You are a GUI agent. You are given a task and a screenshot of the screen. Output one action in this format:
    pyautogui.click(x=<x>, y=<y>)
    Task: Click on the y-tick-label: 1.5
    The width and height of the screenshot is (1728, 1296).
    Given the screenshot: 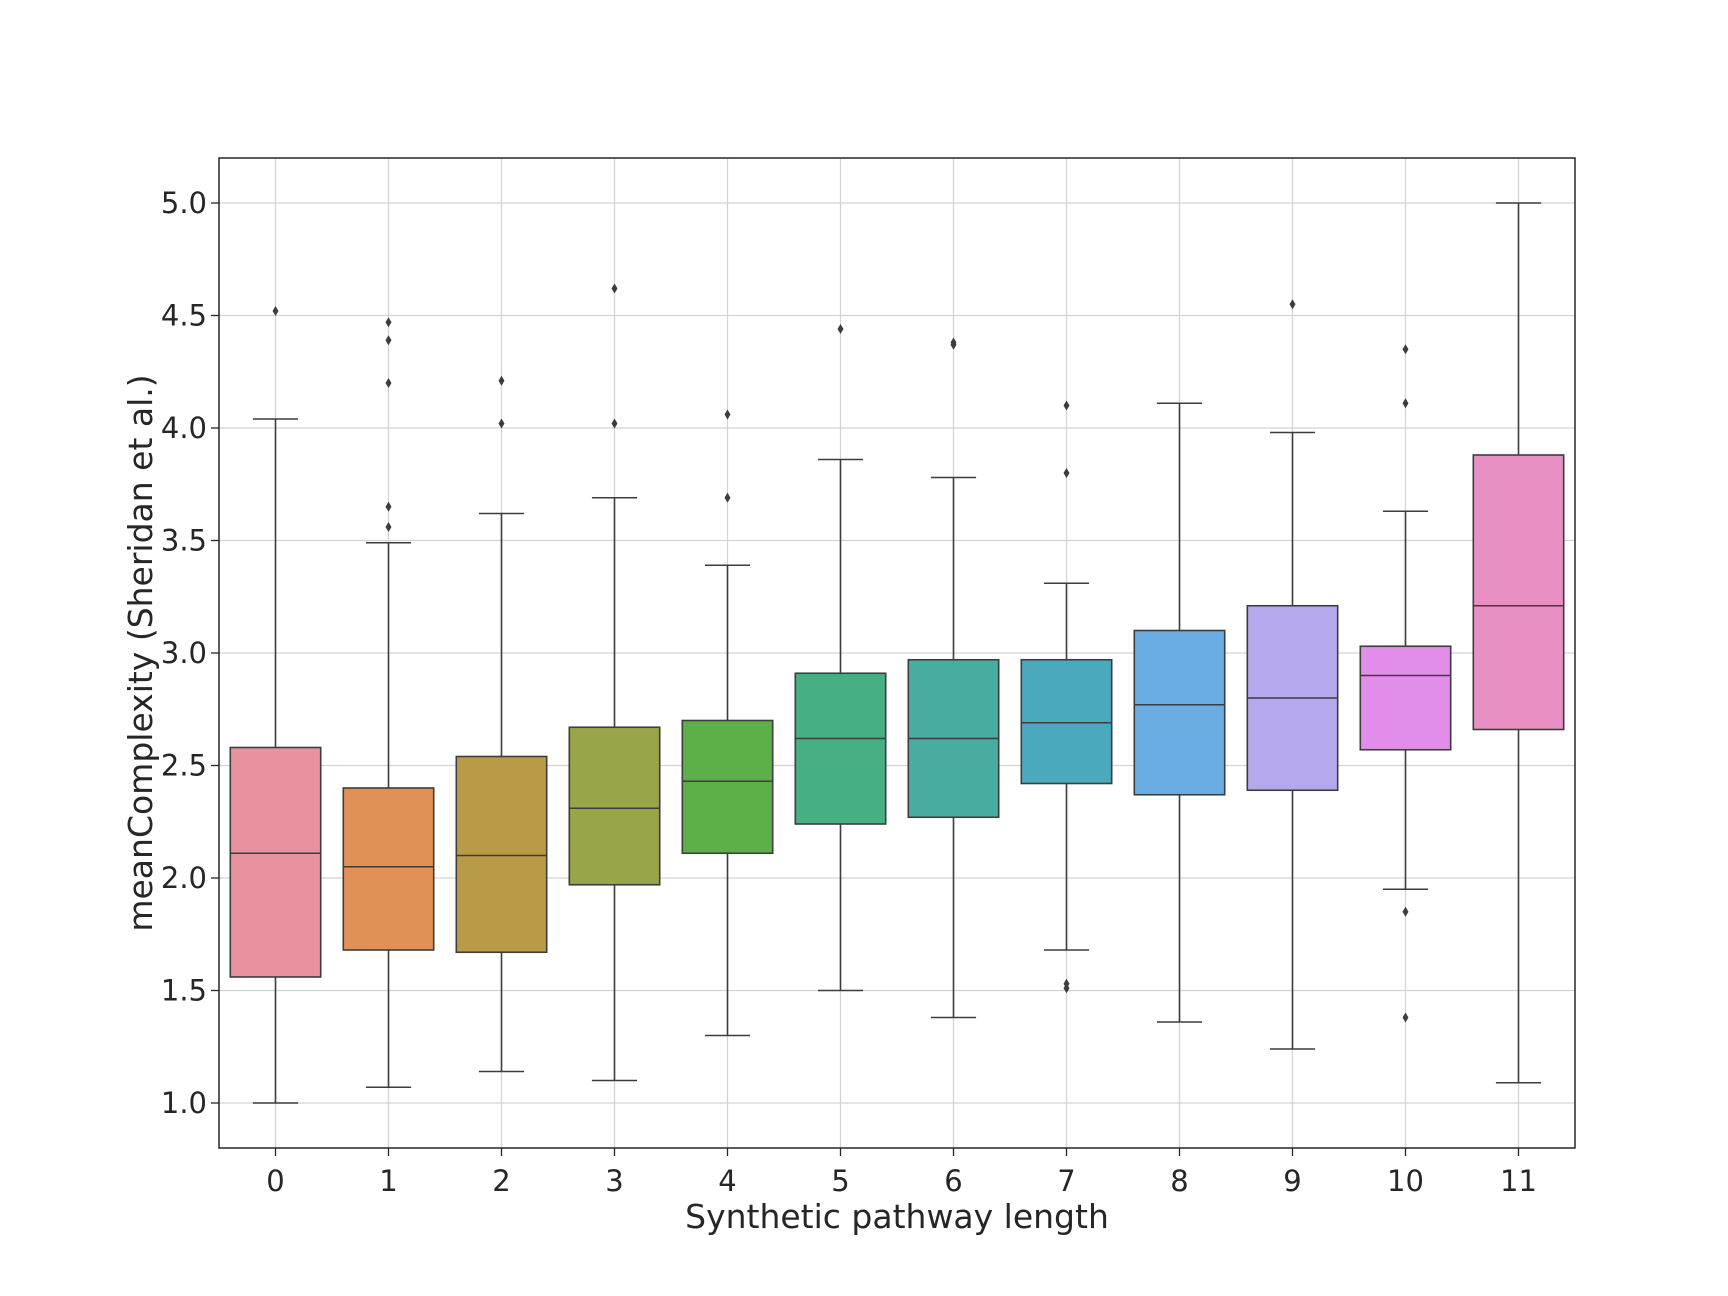 What is the action you would take?
    pyautogui.click(x=184, y=991)
    